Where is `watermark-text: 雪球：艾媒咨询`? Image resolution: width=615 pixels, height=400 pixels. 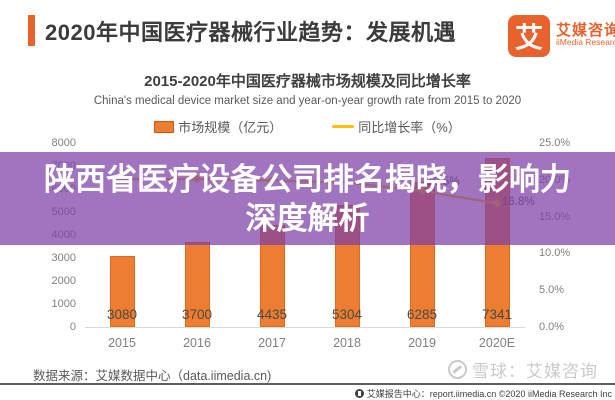 watermark-text: 雪球：艾媒咨询 is located at coordinates (535, 371).